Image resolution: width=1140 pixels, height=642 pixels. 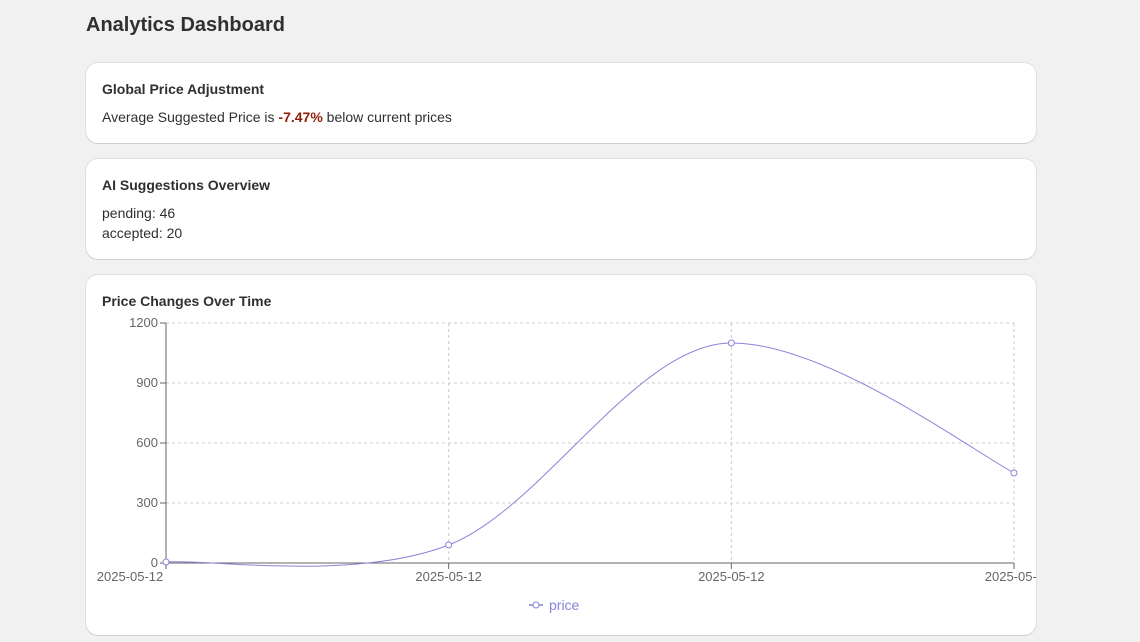 What do you see at coordinates (186, 185) in the screenshot?
I see `ai-suggestions-title: AI Suggestions Overview` at bounding box center [186, 185].